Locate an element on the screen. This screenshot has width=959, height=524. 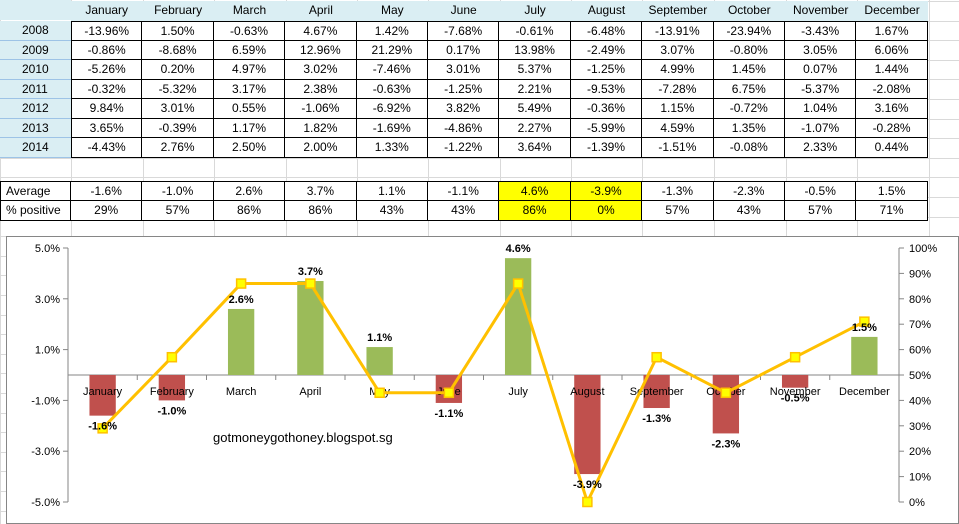
month-header: February is located at coordinates (178, 11).